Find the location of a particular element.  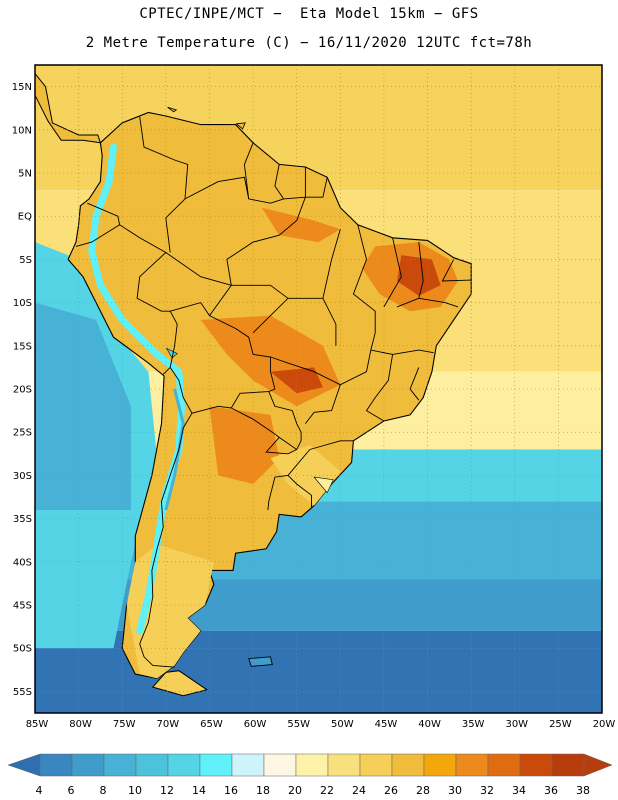

colorbar-label: 22 is located at coordinates (327, 790).